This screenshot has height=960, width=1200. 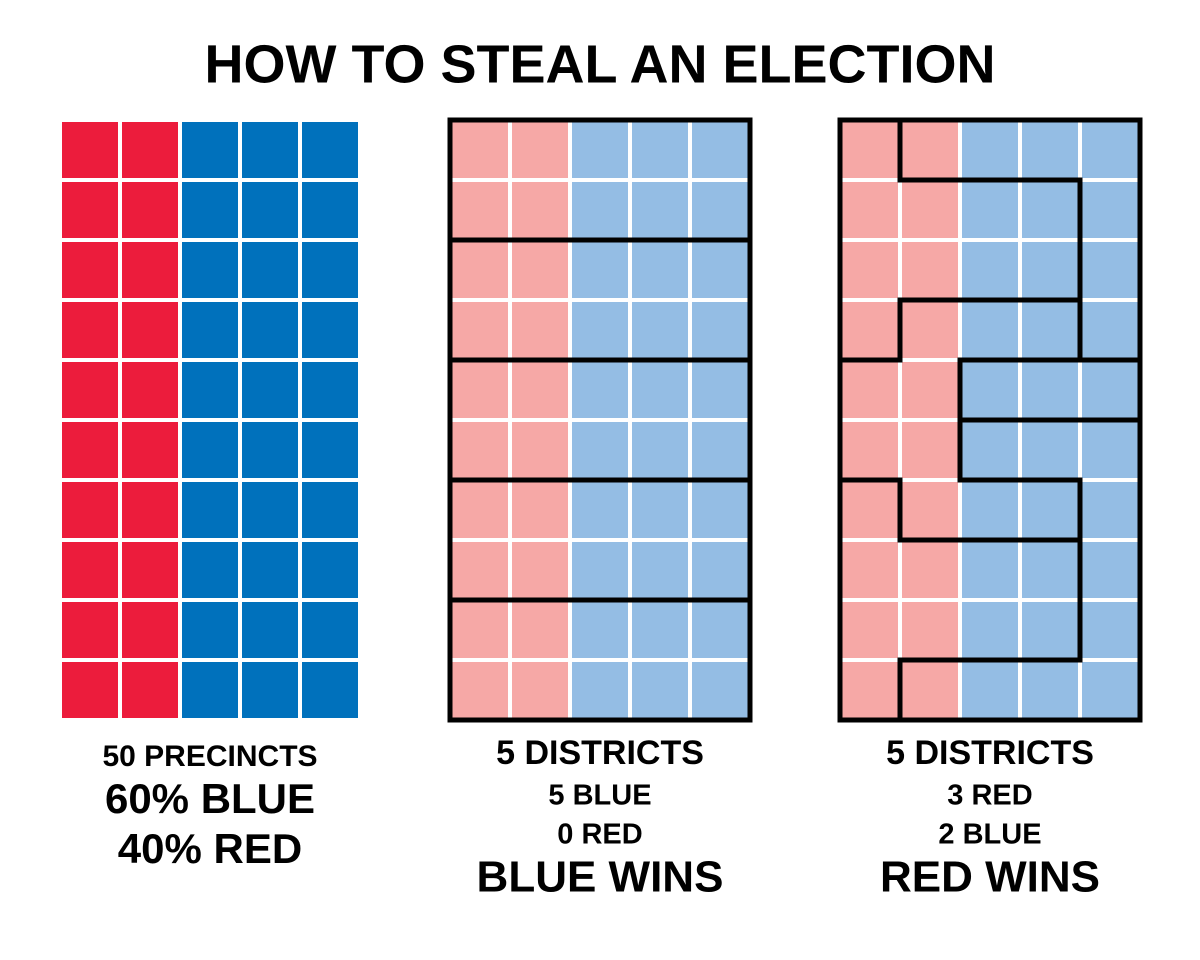 What do you see at coordinates (210, 848) in the screenshot?
I see `caption-line: 40% RED` at bounding box center [210, 848].